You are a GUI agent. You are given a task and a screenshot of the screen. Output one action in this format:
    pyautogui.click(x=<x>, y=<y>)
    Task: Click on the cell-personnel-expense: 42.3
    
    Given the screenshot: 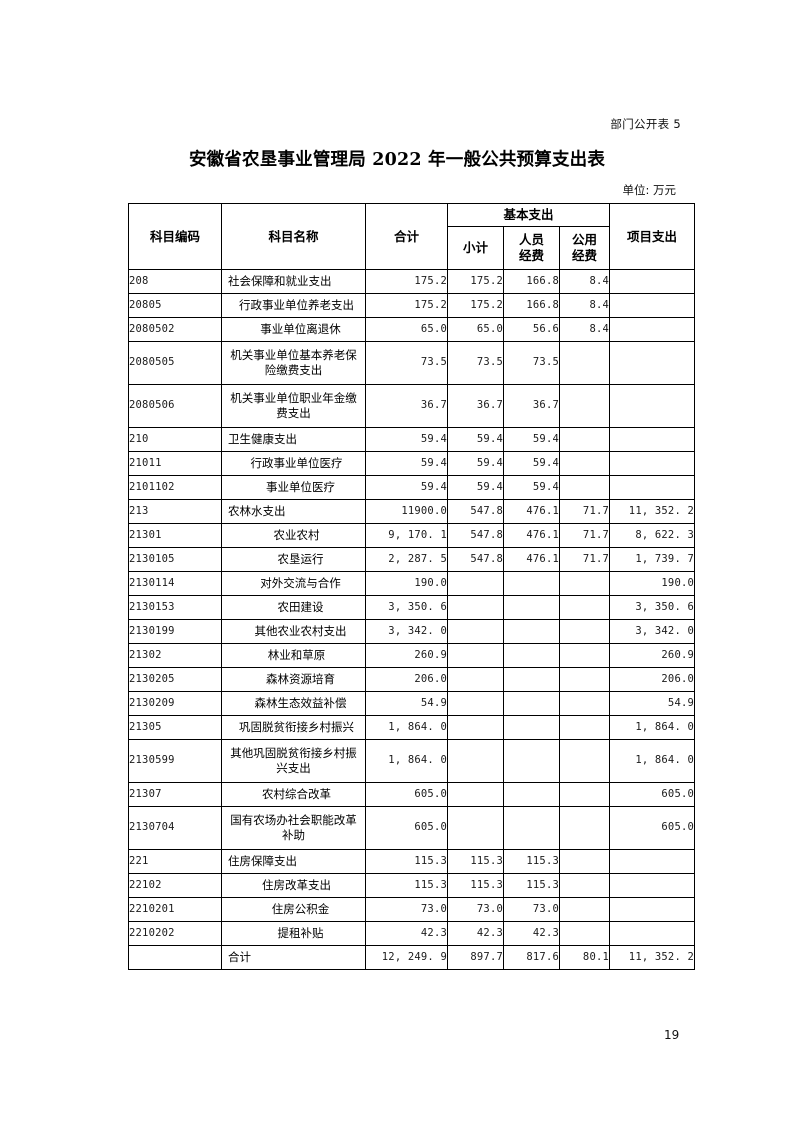 What is the action you would take?
    pyautogui.click(x=531, y=933)
    